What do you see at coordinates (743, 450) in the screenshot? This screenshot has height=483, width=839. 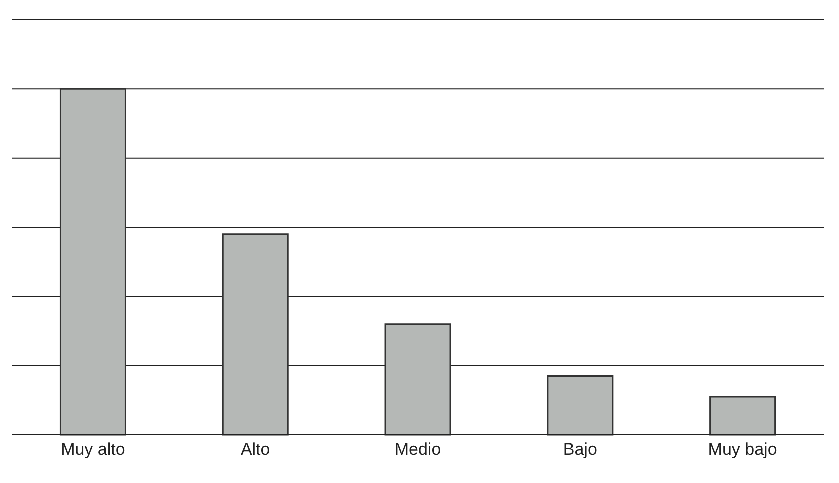 I see `x-tick-label: Muy bajo` at bounding box center [743, 450].